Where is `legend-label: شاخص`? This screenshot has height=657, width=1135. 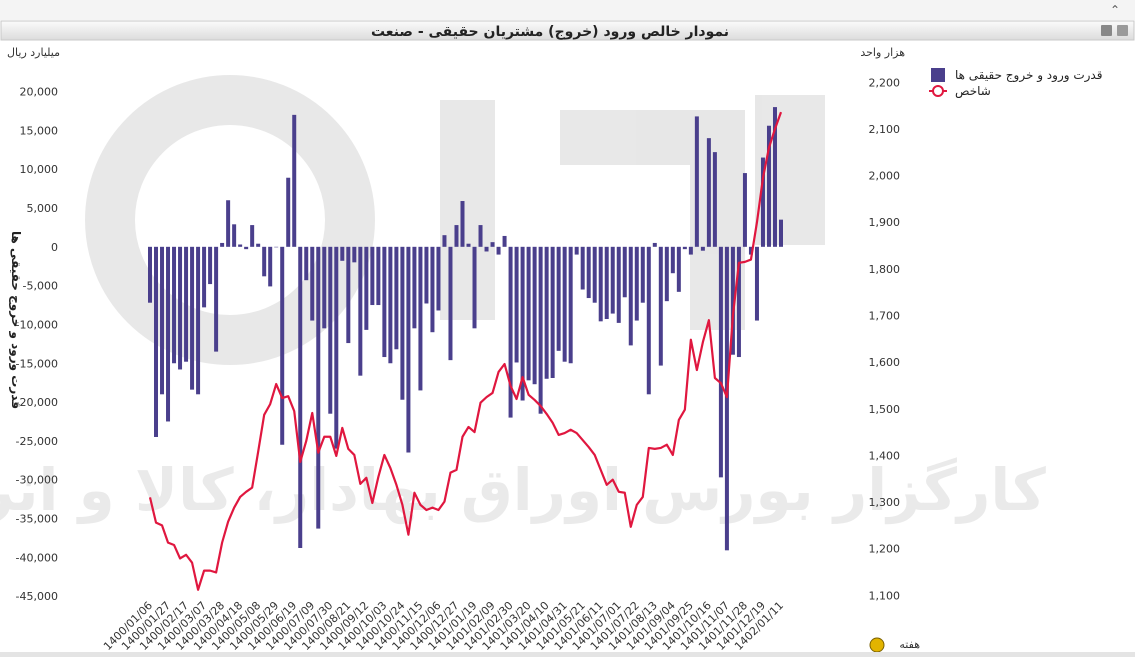
legend-label: شاخص is located at coordinates (973, 91).